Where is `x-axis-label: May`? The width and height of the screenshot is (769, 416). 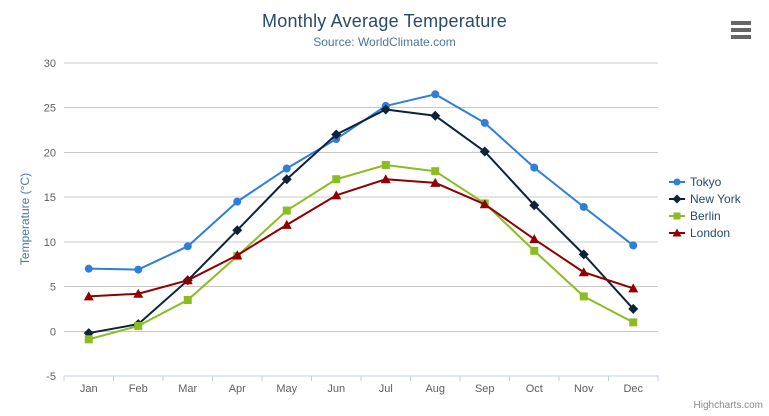 x-axis-label: May is located at coordinates (286, 389).